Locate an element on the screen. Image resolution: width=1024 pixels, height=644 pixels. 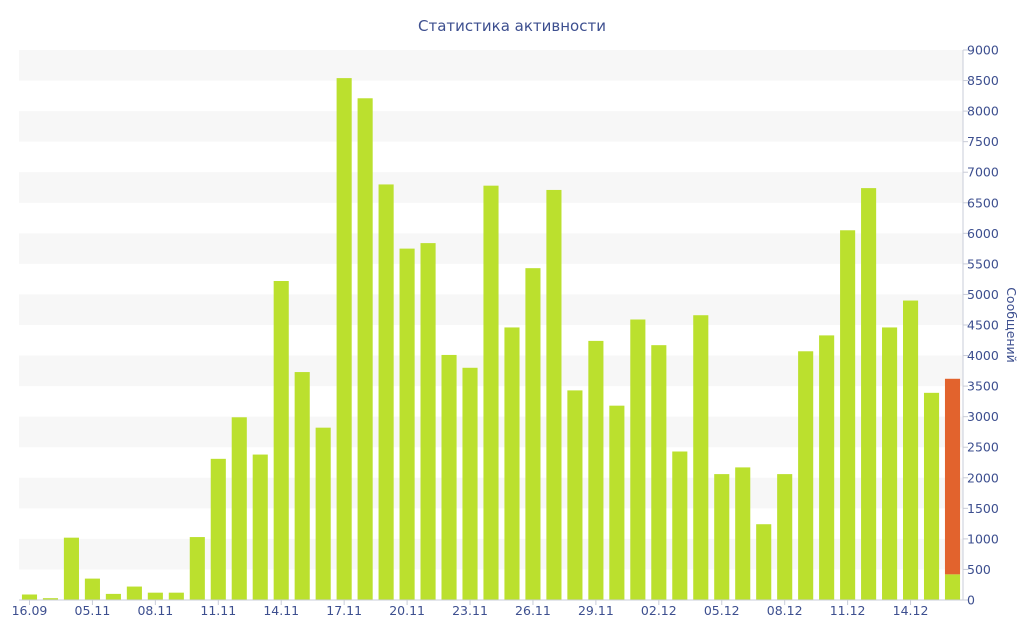
y-tick-label: 7500 is located at coordinates (983, 141).